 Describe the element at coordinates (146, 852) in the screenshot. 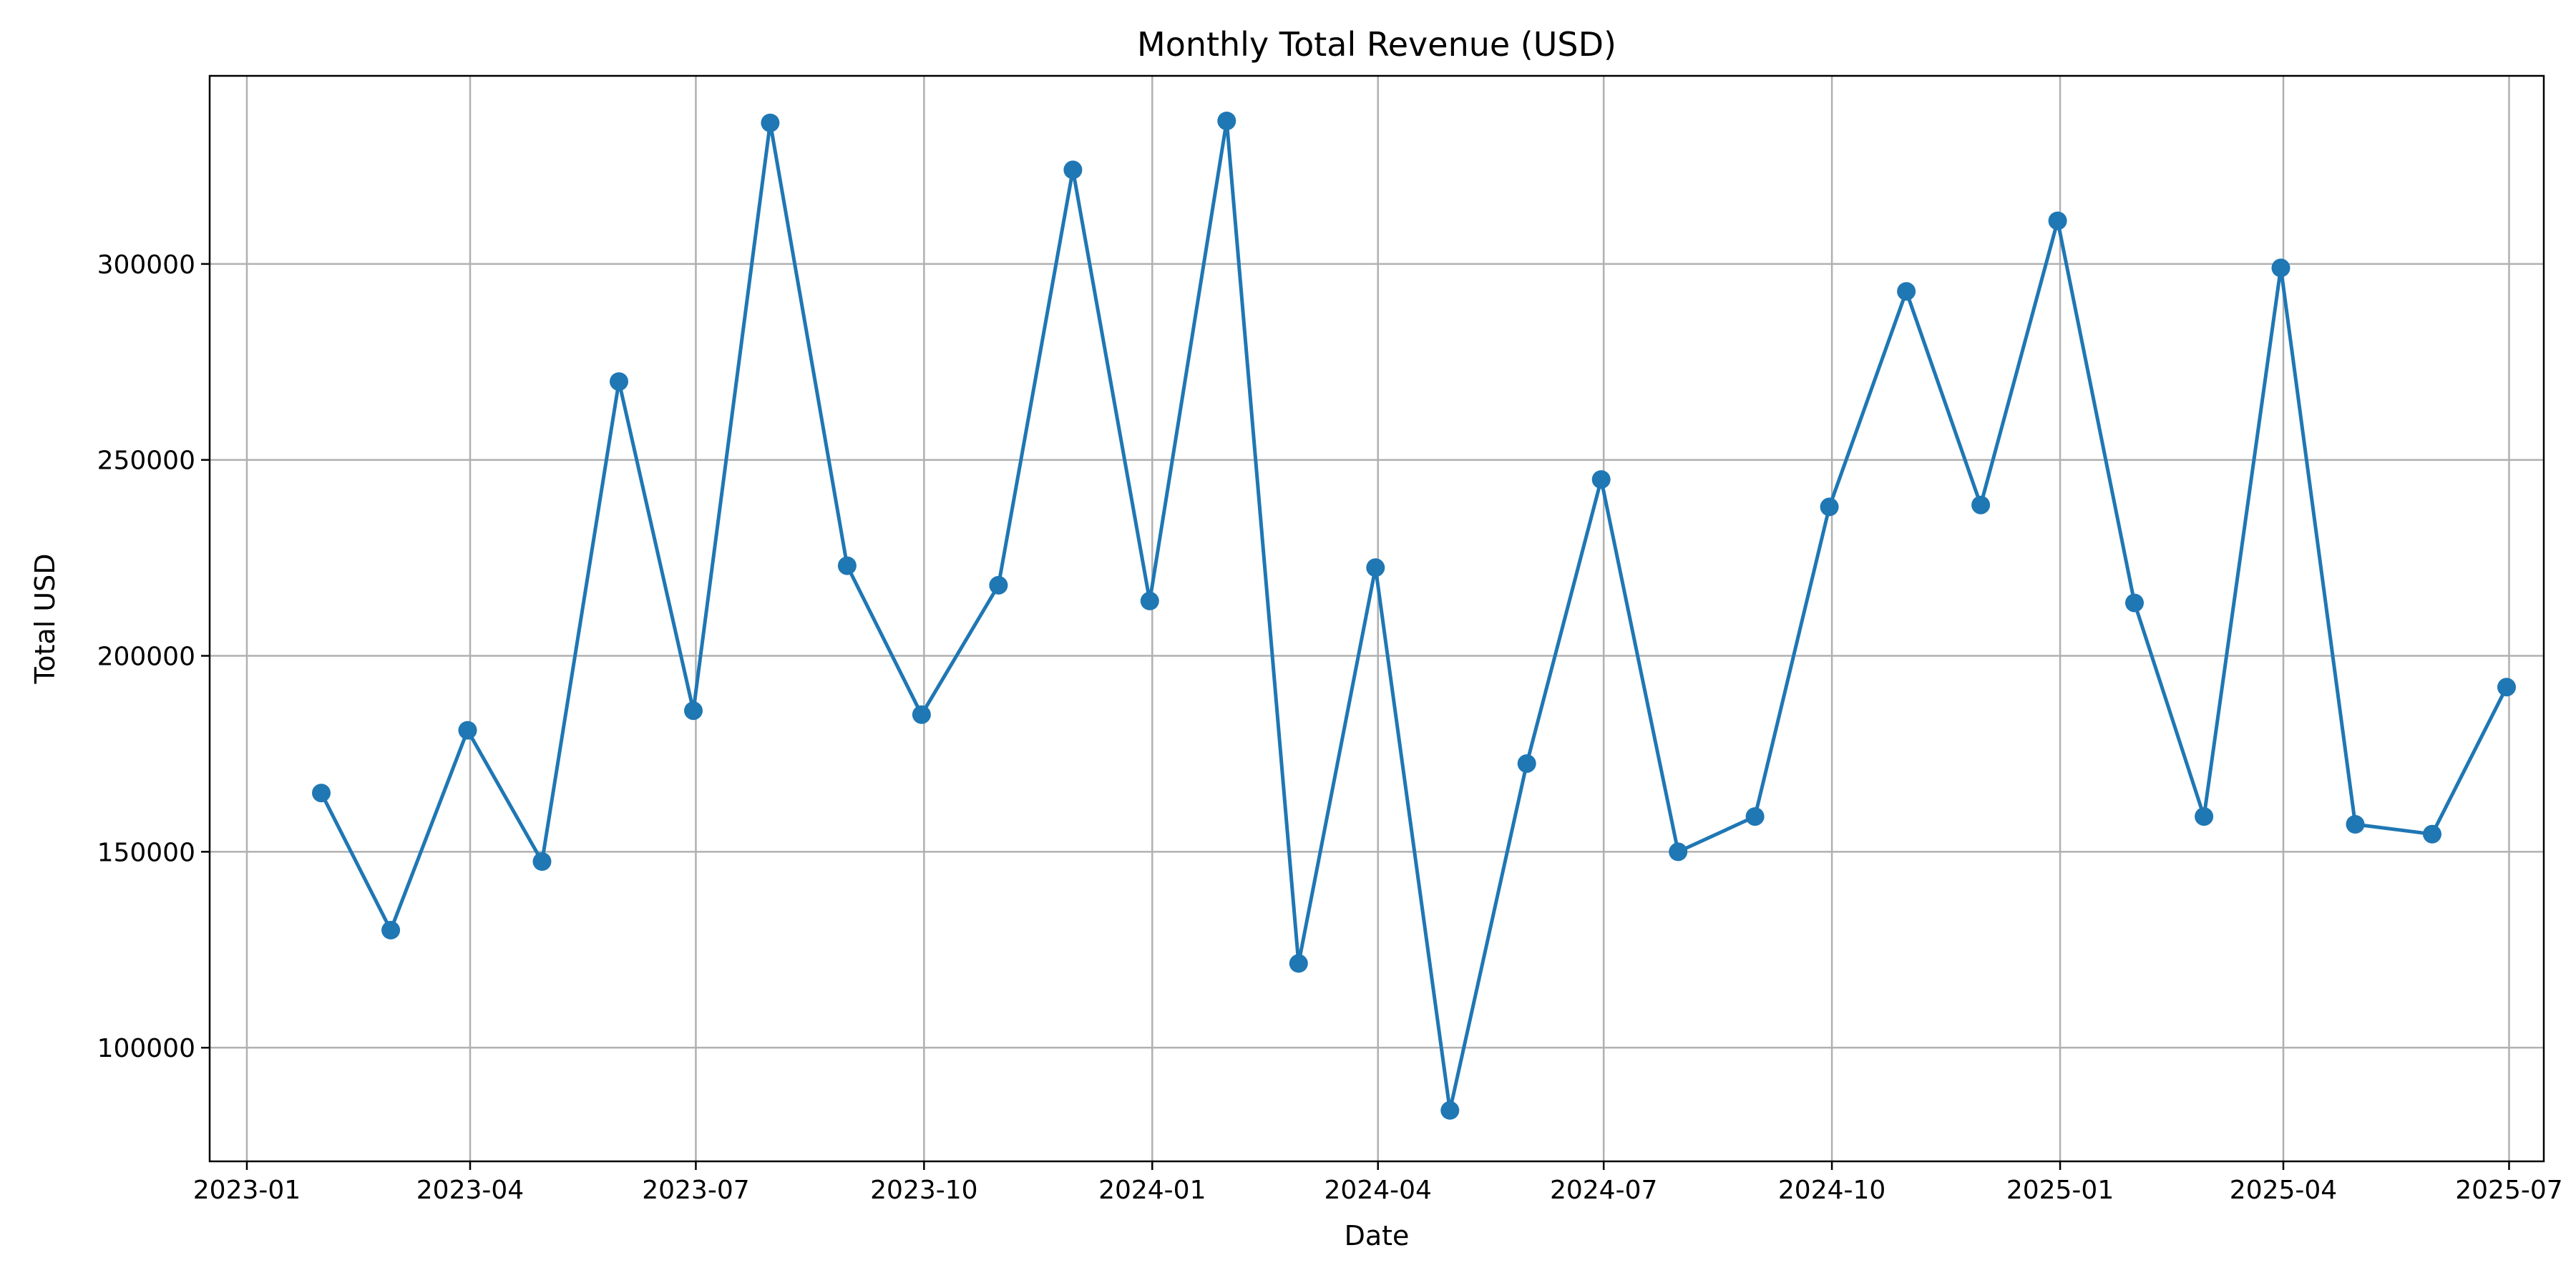

I see `y-tick-label: 150000` at that location.